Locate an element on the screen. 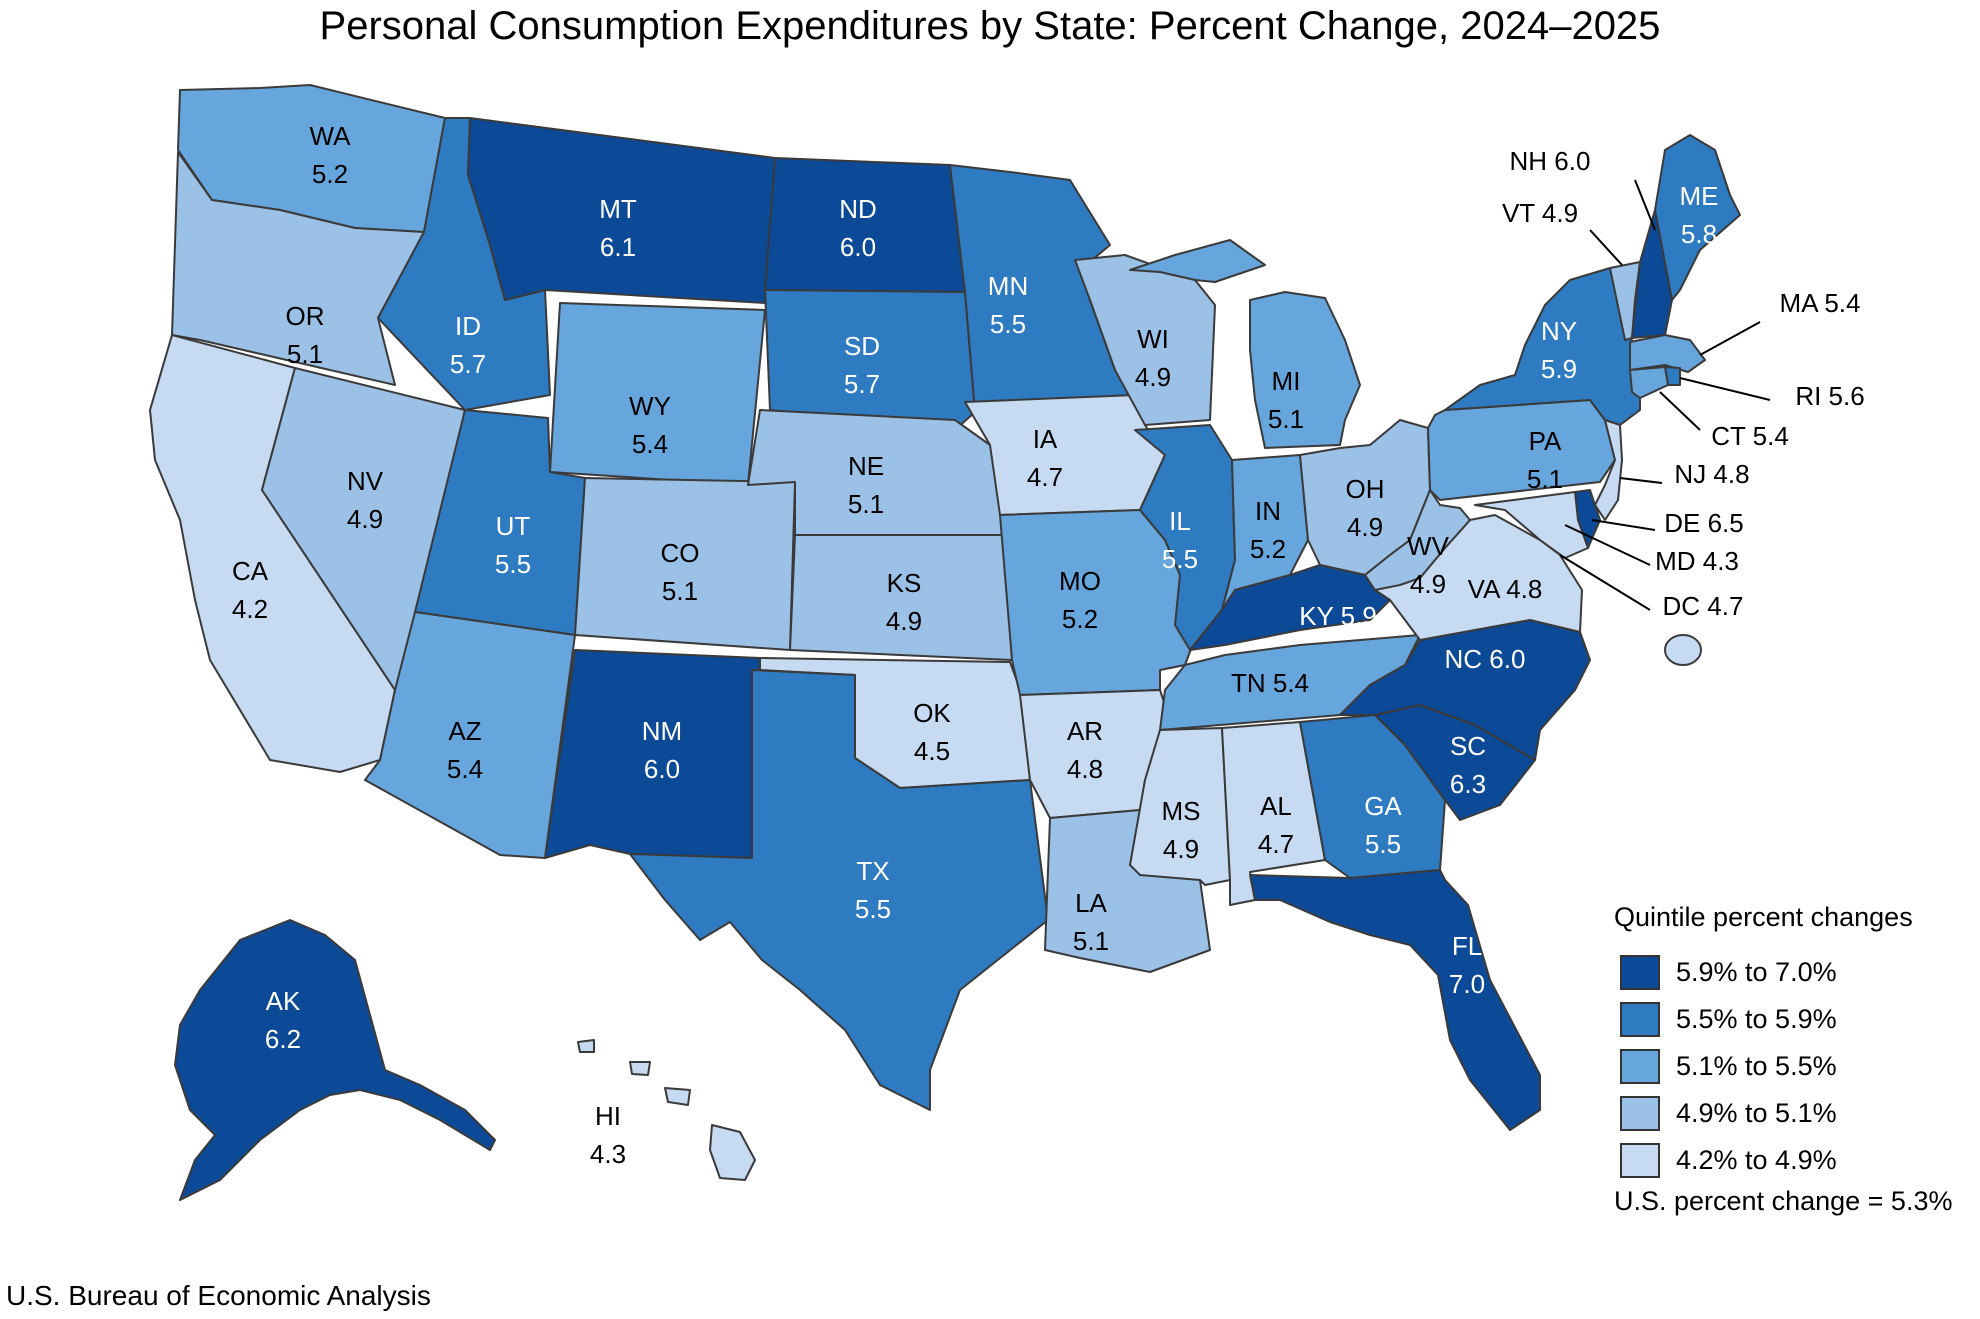 The height and width of the screenshot is (1319, 1980). state-me is located at coordinates (1697, 217).